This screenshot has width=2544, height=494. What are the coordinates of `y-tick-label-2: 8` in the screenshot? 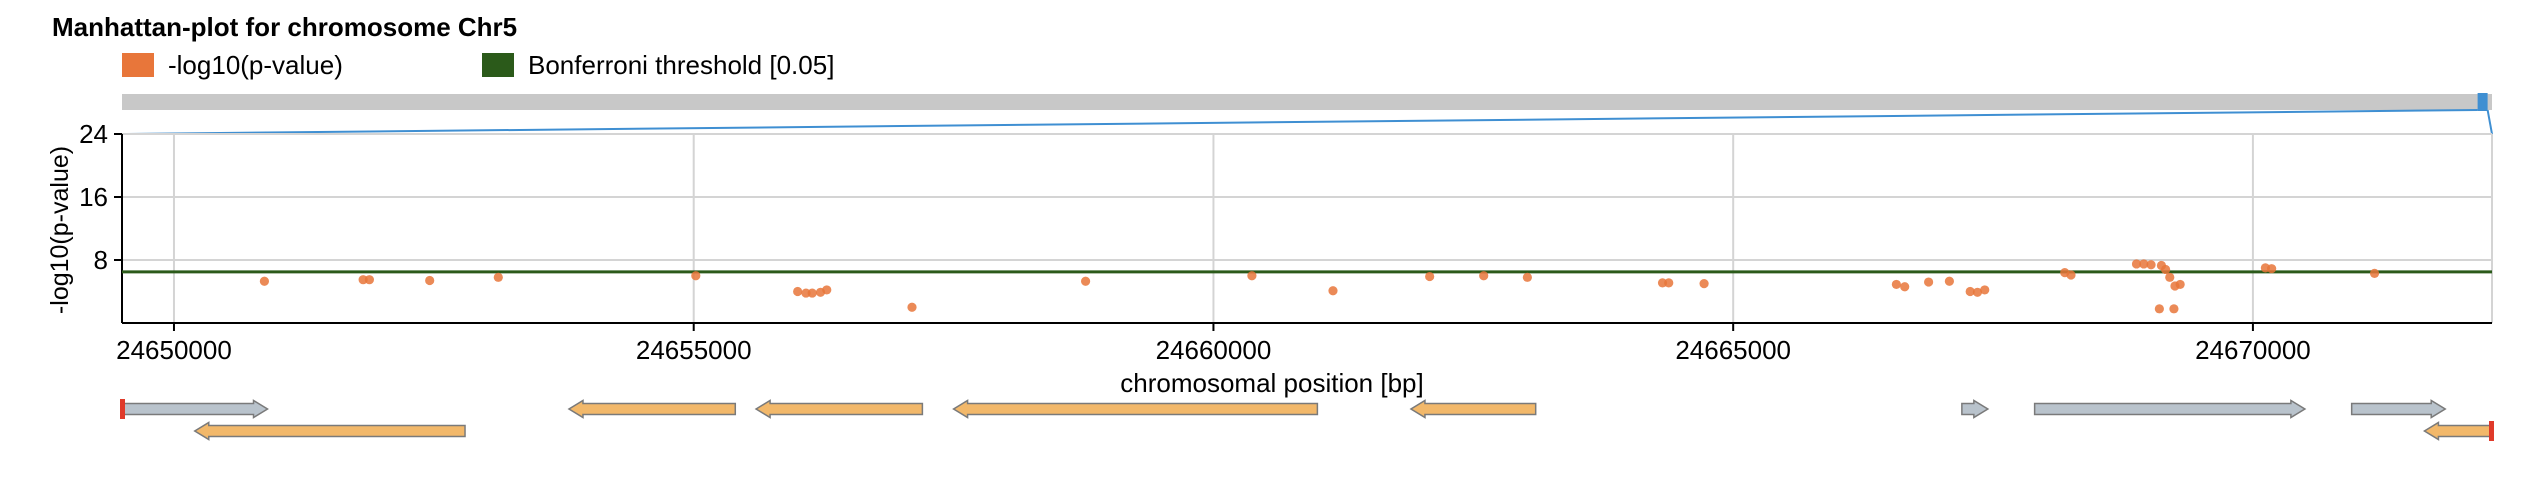 It's located at (101, 260).